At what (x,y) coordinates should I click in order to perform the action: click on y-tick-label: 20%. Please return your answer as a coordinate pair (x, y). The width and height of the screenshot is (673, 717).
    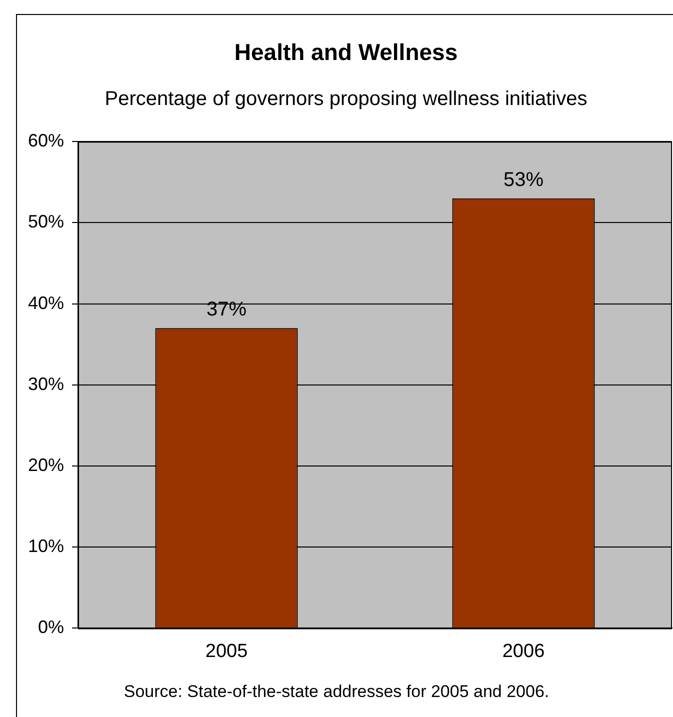
    Looking at the image, I should click on (46, 464).